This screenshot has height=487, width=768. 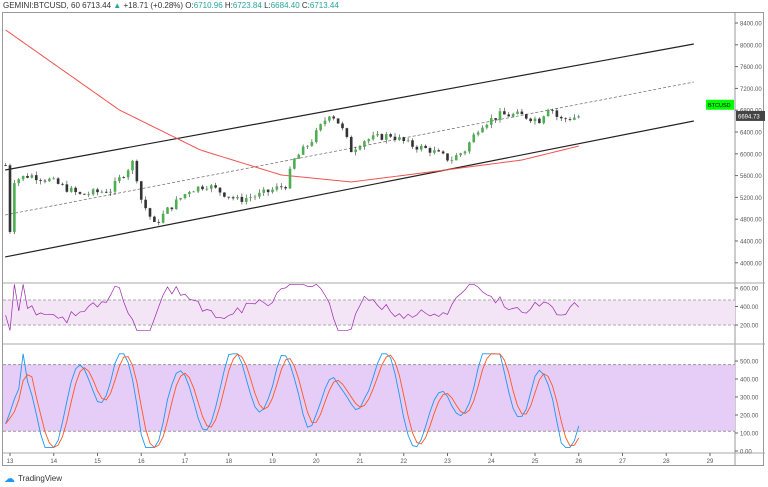 What do you see at coordinates (360, 462) in the screenshot?
I see `time-tick-label: 21` at bounding box center [360, 462].